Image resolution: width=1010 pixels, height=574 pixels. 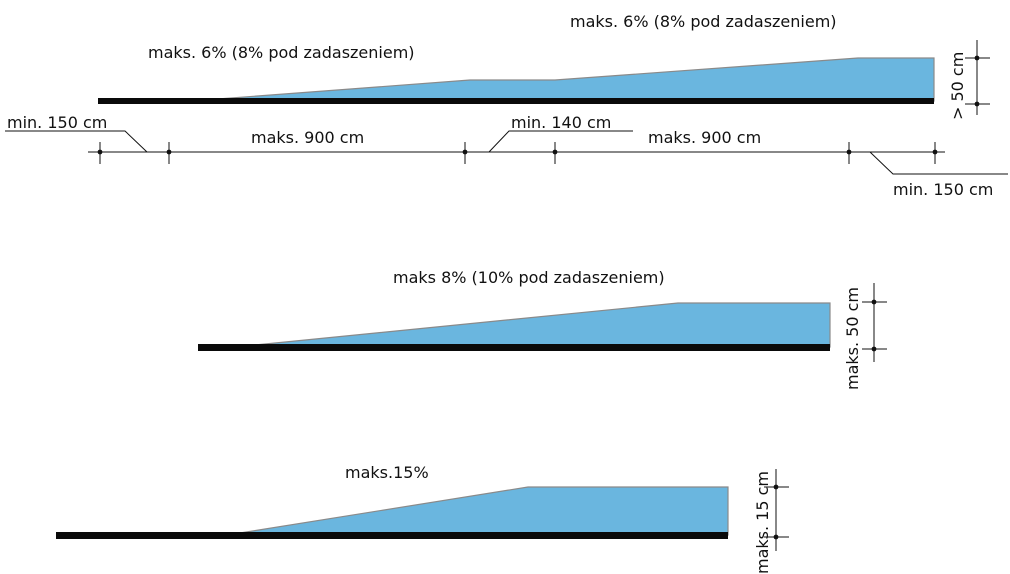 What do you see at coordinates (307, 137) in the screenshot?
I see `dim-run-first-label: maks. 900 cm` at bounding box center [307, 137].